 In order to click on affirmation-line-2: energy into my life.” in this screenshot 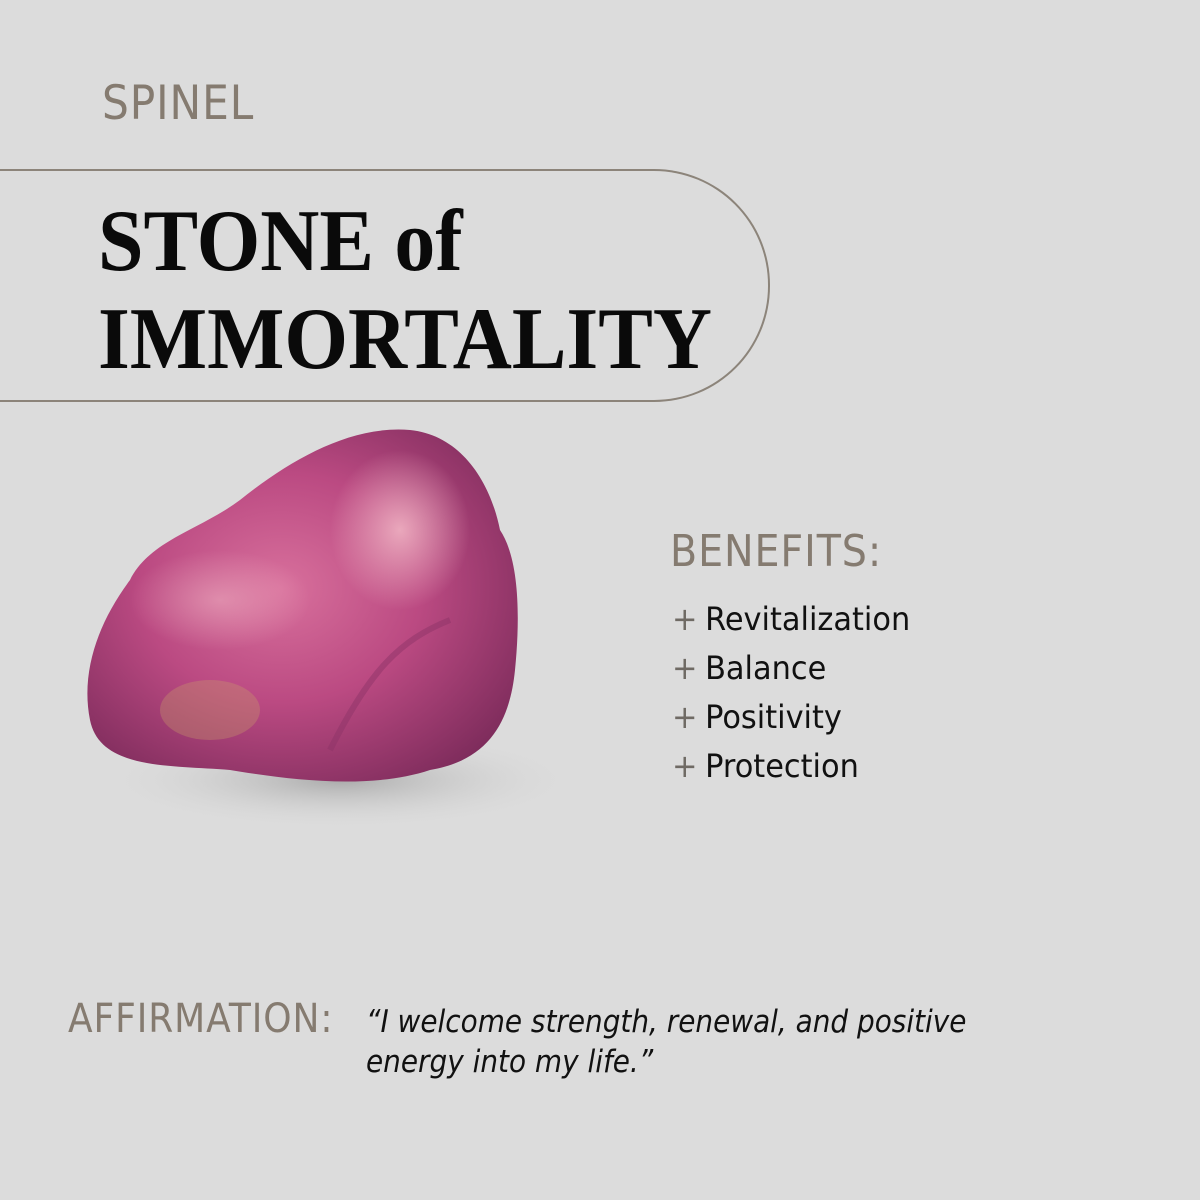, I will do `click(510, 1062)`.